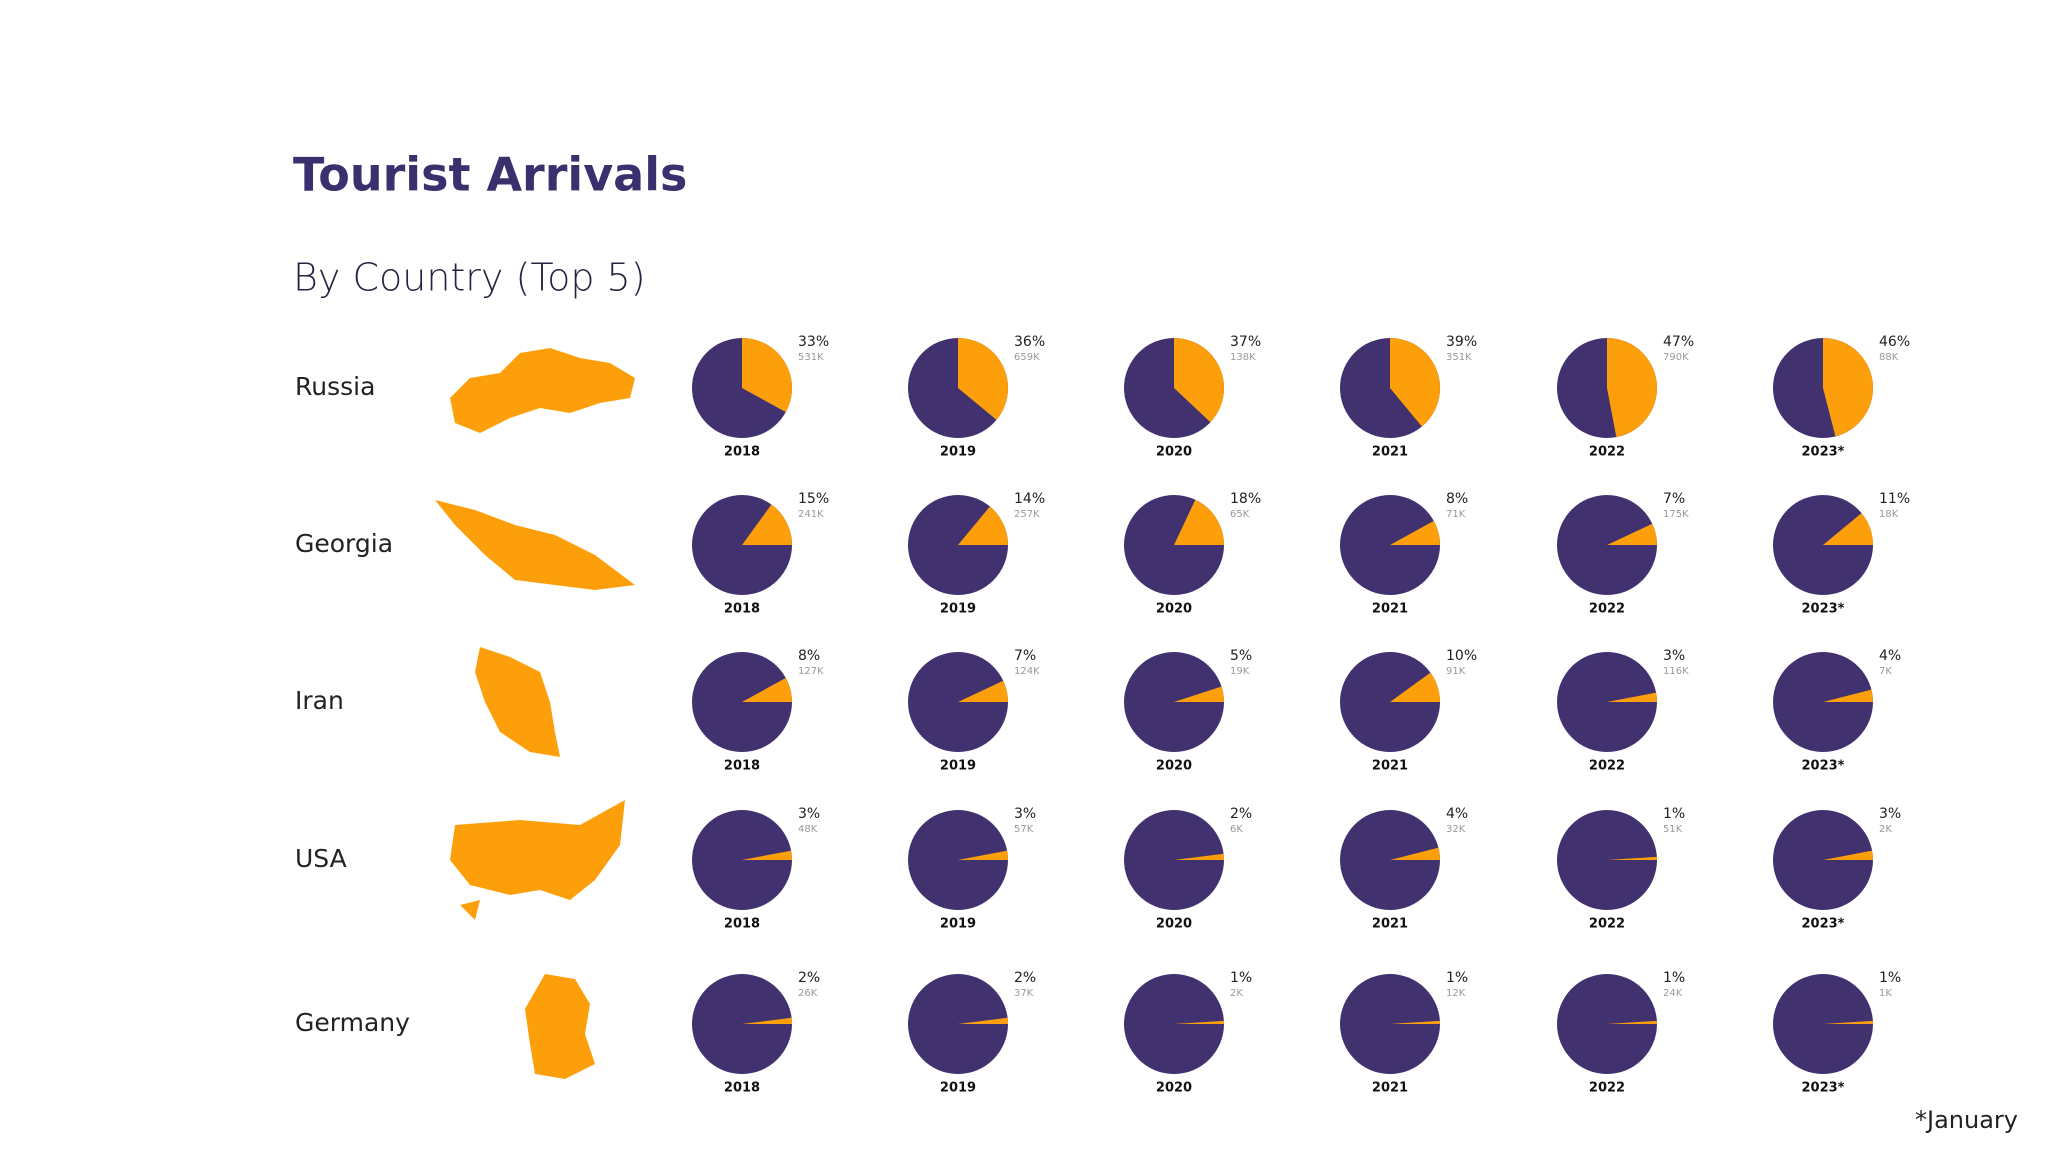  What do you see at coordinates (1241, 814) in the screenshot?
I see `value-label: 2%` at bounding box center [1241, 814].